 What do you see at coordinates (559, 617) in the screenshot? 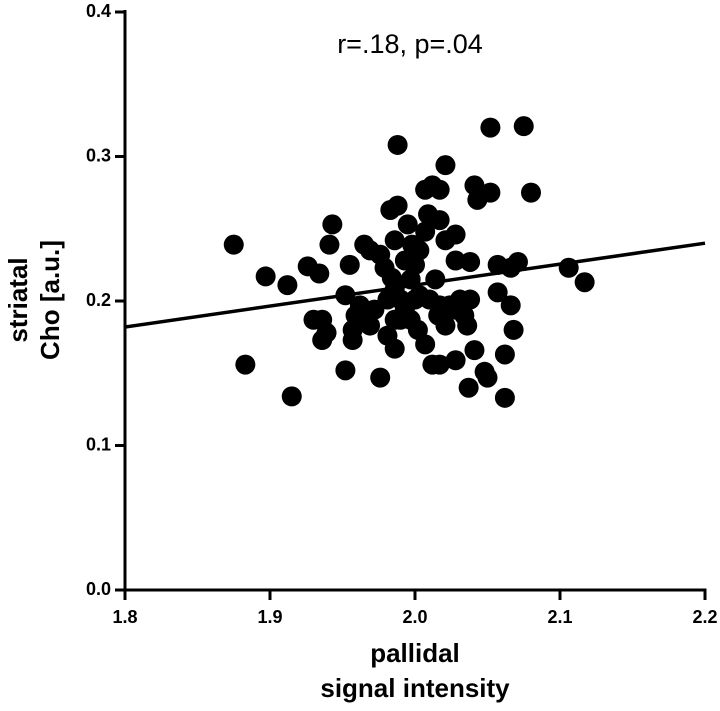
I see `x-tick-label: 2.1` at bounding box center [559, 617].